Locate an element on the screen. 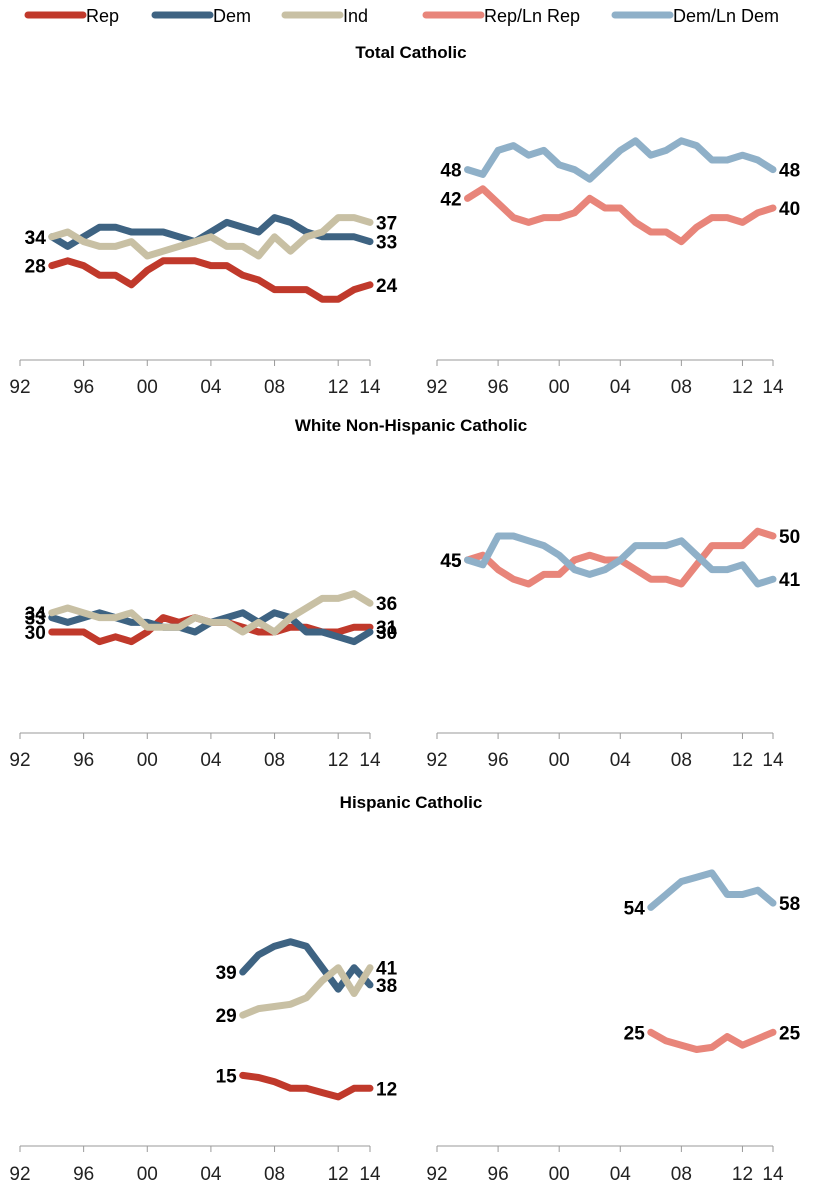 This screenshot has width=823, height=1193. legend-label-dem: Dem is located at coordinates (232, 16).